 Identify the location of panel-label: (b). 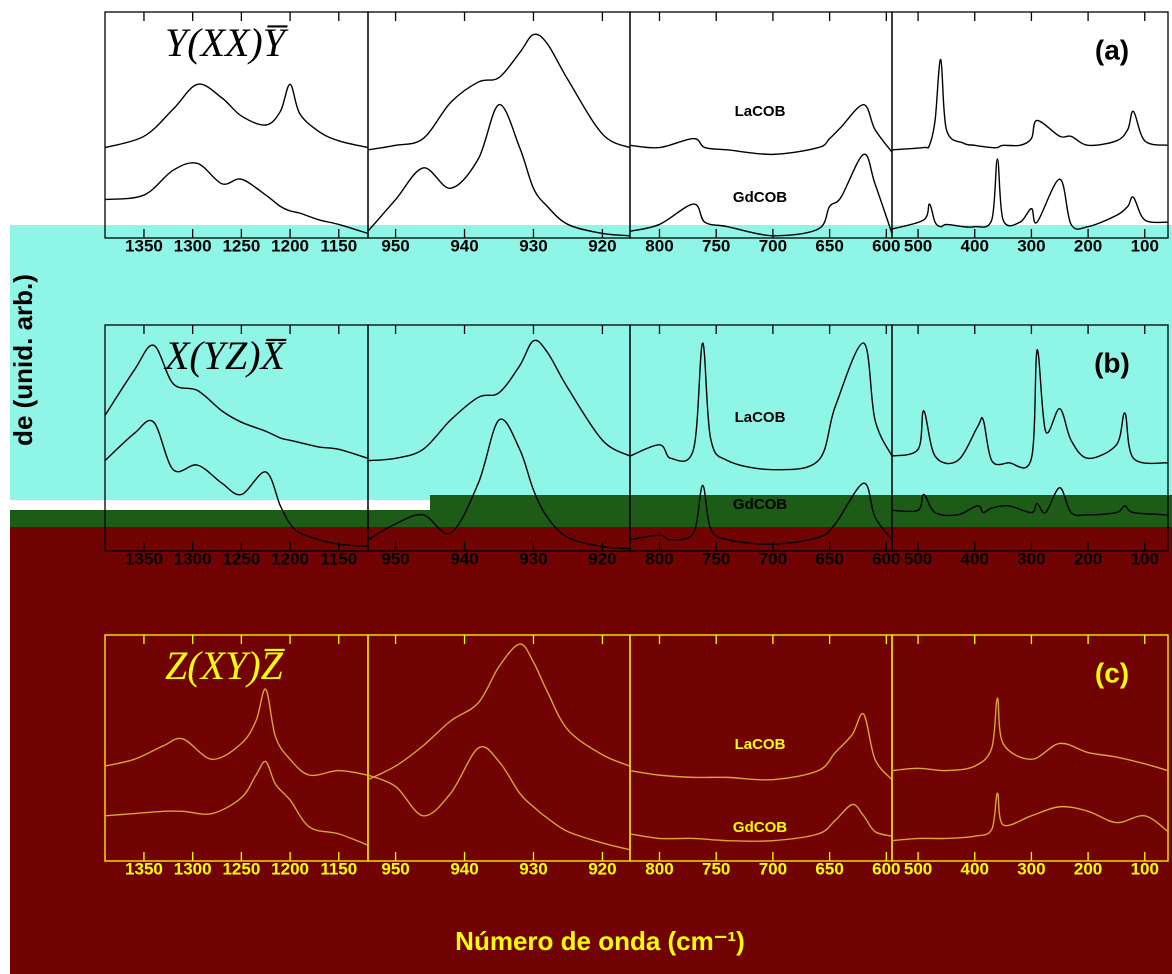
(1112, 362).